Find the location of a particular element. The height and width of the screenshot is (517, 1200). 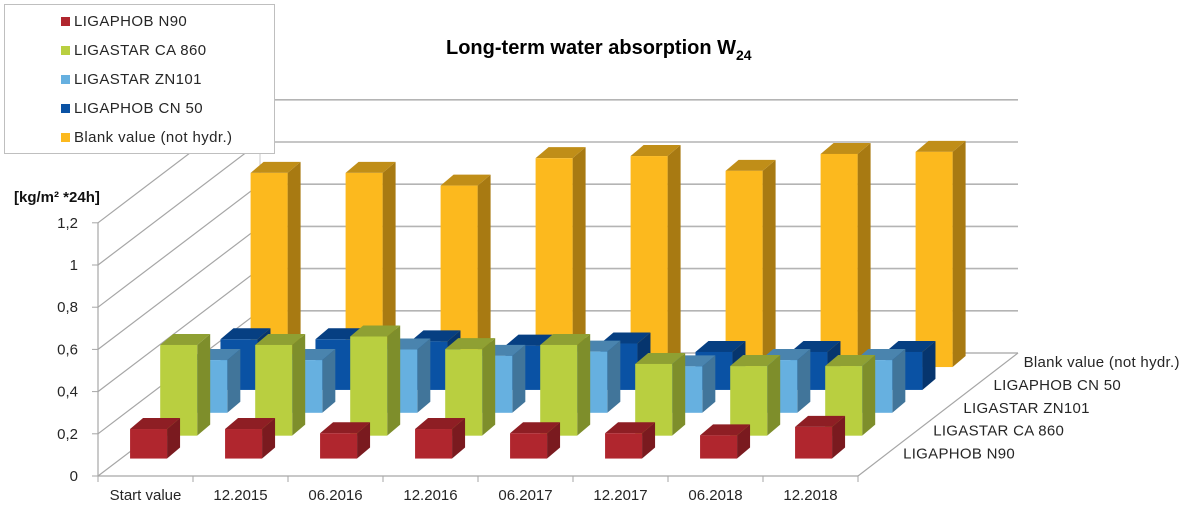

y-tick-label: 0 is located at coordinates (74, 476).